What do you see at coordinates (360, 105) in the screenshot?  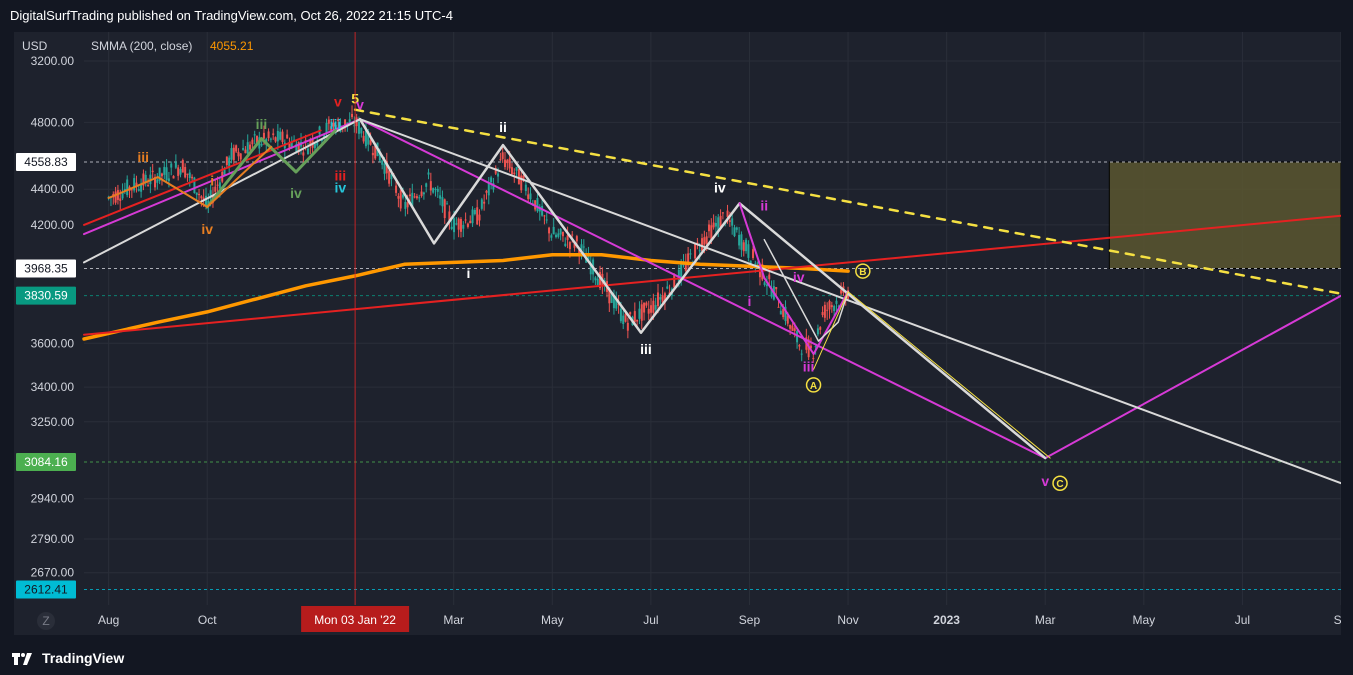 I see `wave-label: v` at bounding box center [360, 105].